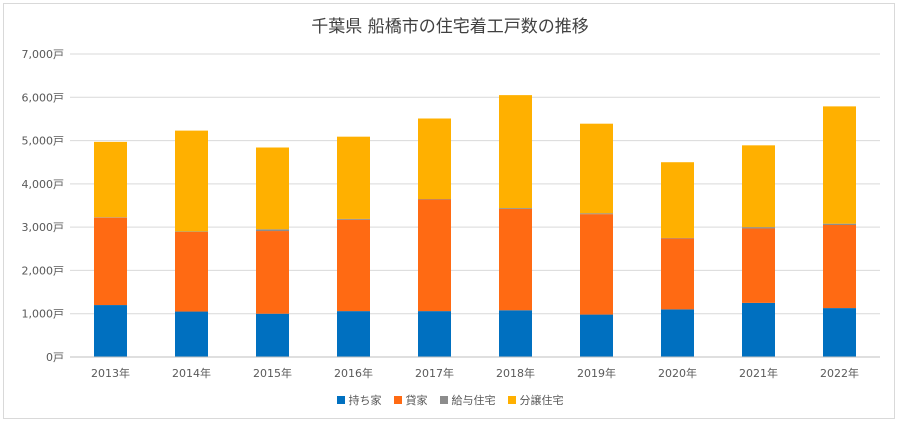 The height and width of the screenshot is (424, 900). I want to click on x-tick-label: 2013年, so click(110, 373).